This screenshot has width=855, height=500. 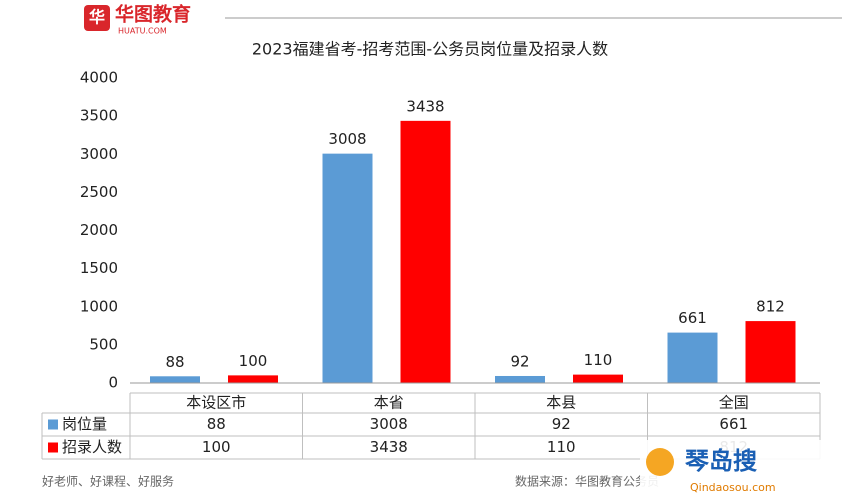 What do you see at coordinates (92, 447) in the screenshot?
I see `legend-label: 招录人数` at bounding box center [92, 447].